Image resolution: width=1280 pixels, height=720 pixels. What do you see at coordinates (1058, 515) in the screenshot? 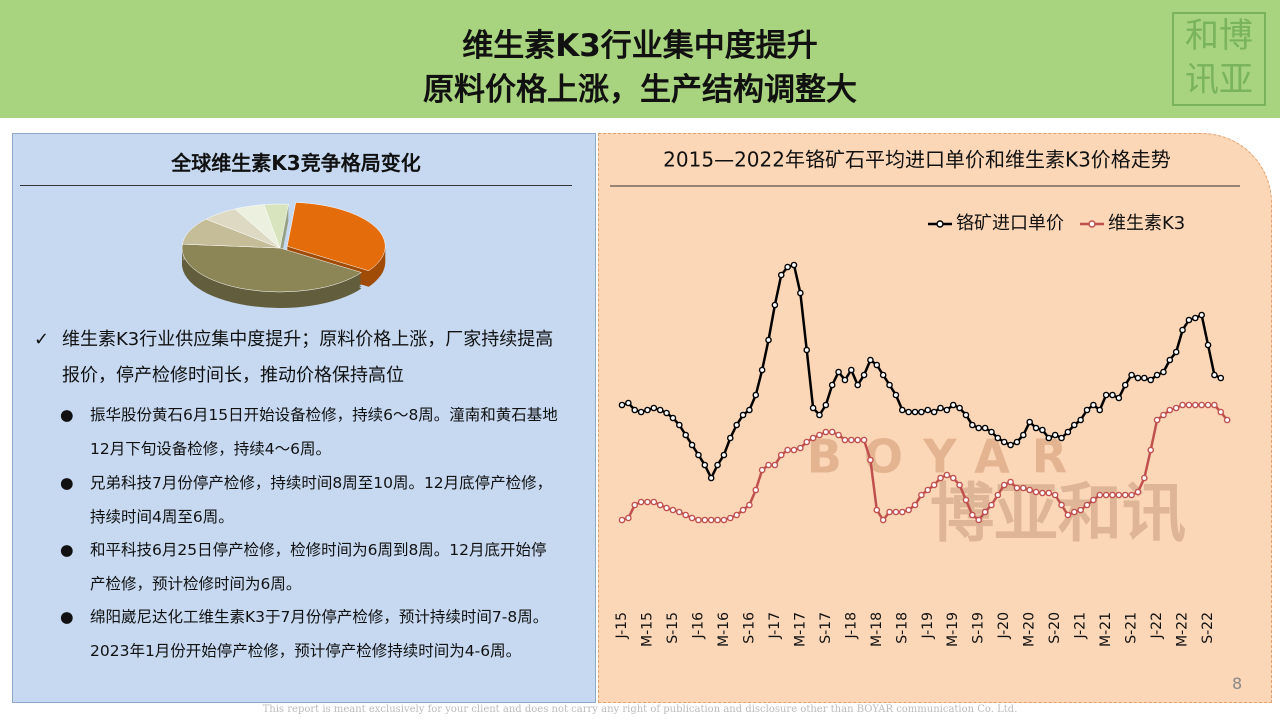
I see `watermark: 博亚和讯` at bounding box center [1058, 515].